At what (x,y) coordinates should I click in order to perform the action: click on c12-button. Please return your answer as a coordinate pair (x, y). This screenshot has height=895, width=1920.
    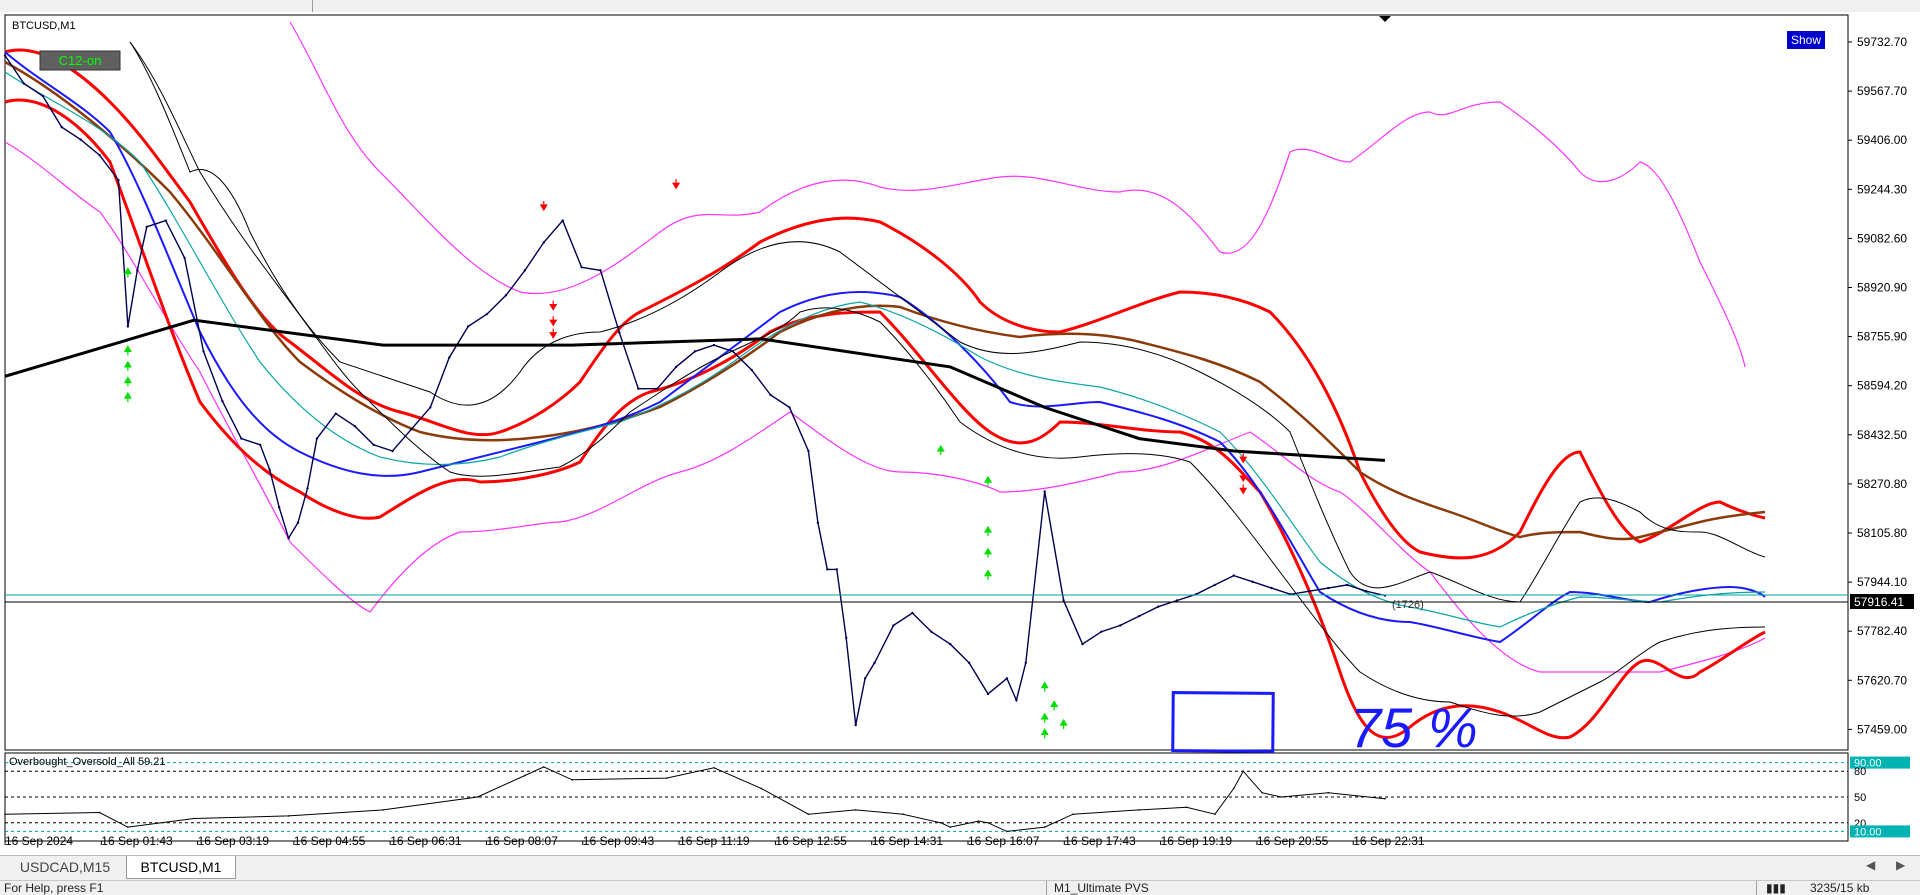
    Looking at the image, I should click on (80, 60).